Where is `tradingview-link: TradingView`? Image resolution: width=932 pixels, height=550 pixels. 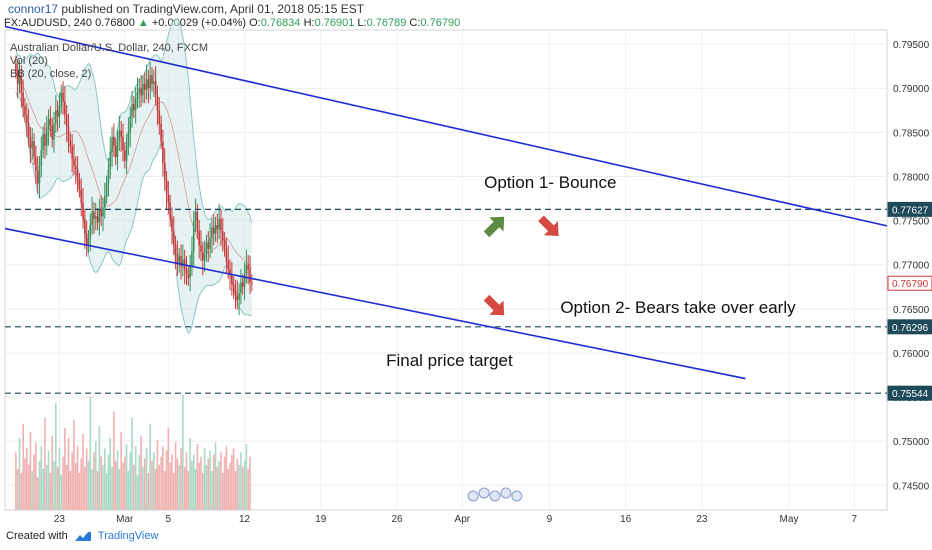 tradingview-link: TradingView is located at coordinates (128, 536).